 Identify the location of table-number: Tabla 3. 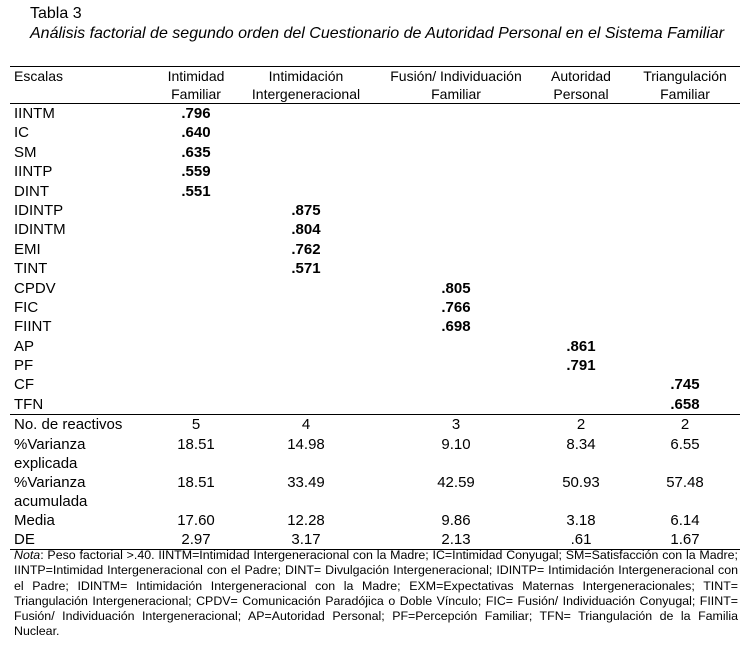
(56, 13).